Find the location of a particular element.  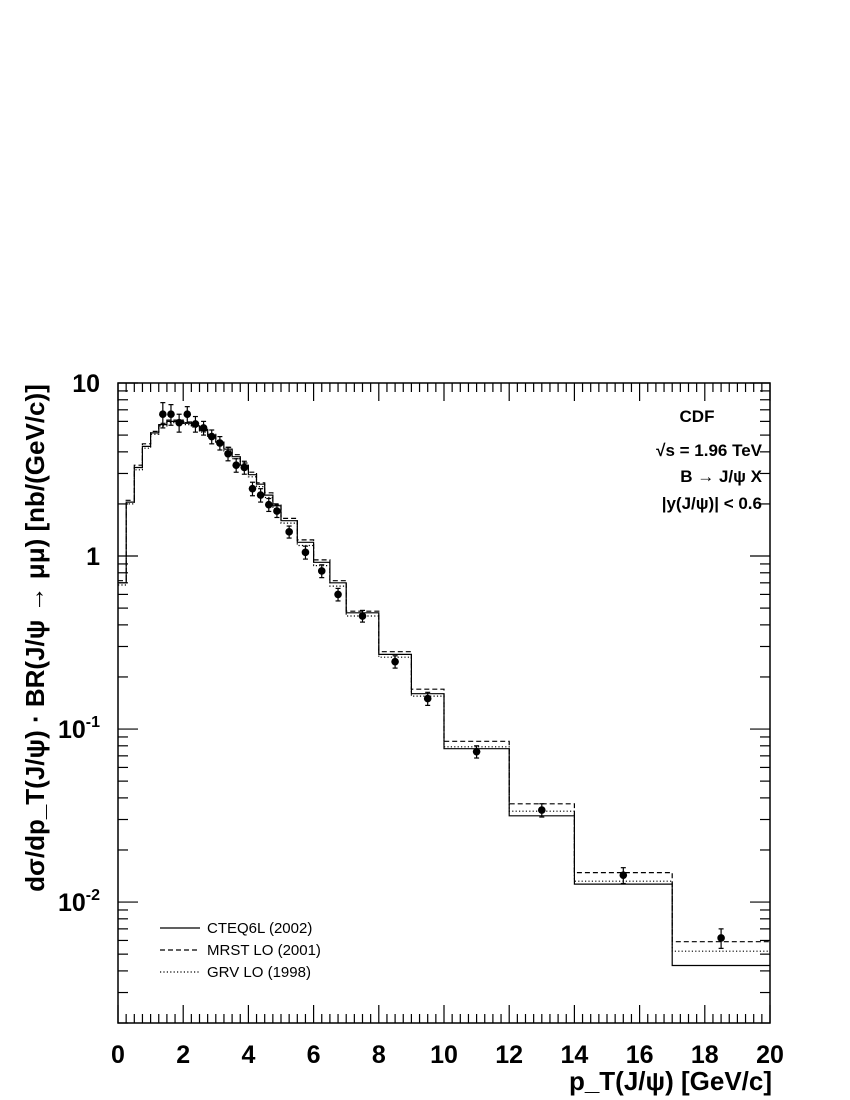

x-tick-label: 14 is located at coordinates (574, 1055).